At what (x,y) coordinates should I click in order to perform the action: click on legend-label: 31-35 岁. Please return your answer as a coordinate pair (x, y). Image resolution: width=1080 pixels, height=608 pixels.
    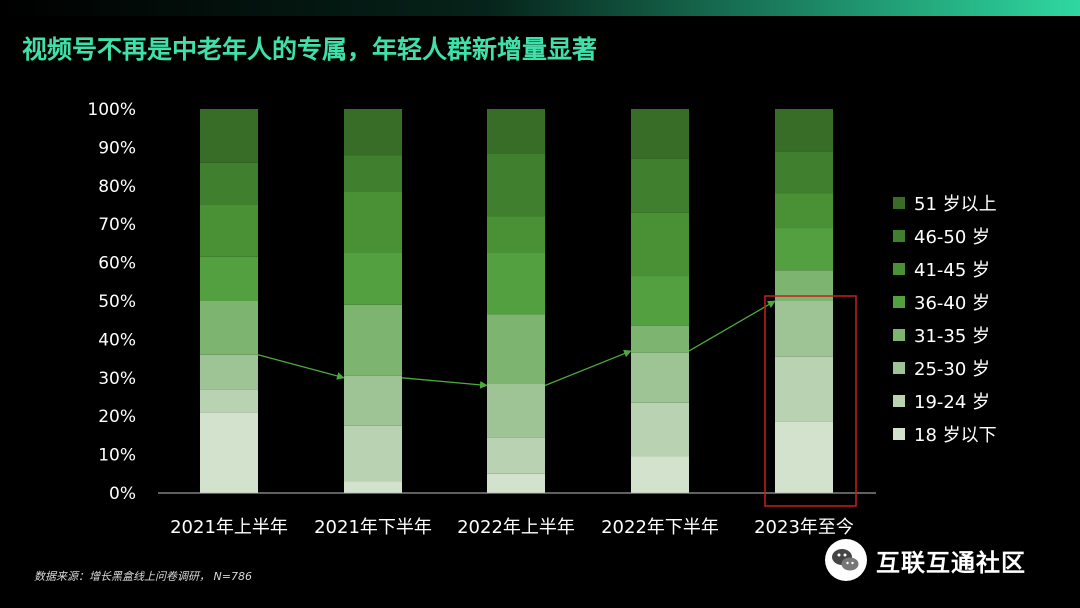
    Looking at the image, I should click on (952, 336).